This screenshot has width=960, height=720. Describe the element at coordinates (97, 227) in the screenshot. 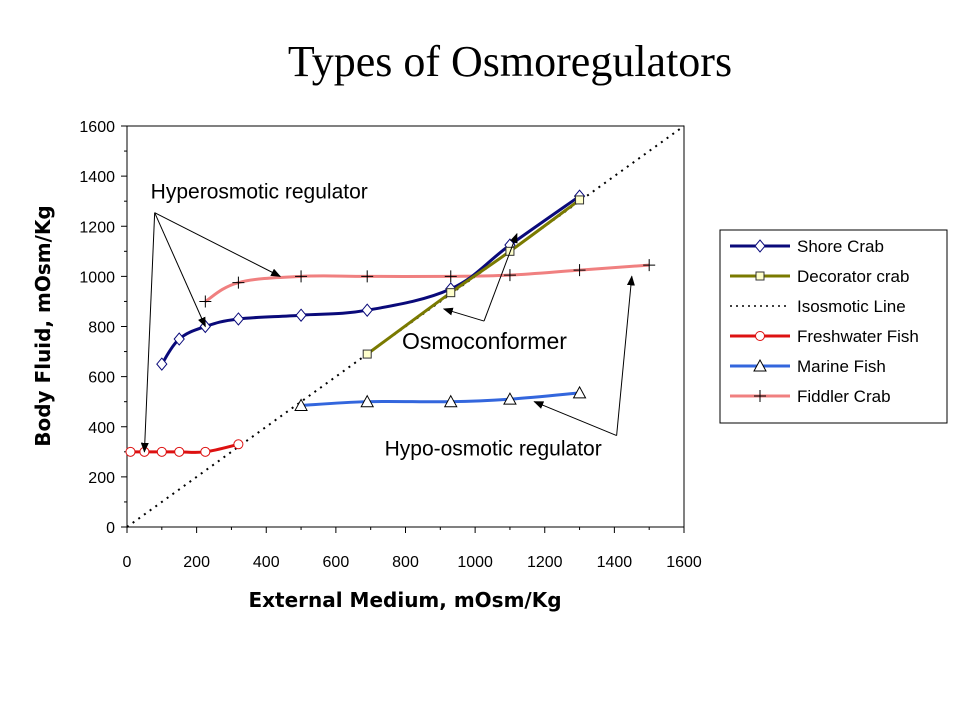

I see `y-tick-label: 1200` at that location.